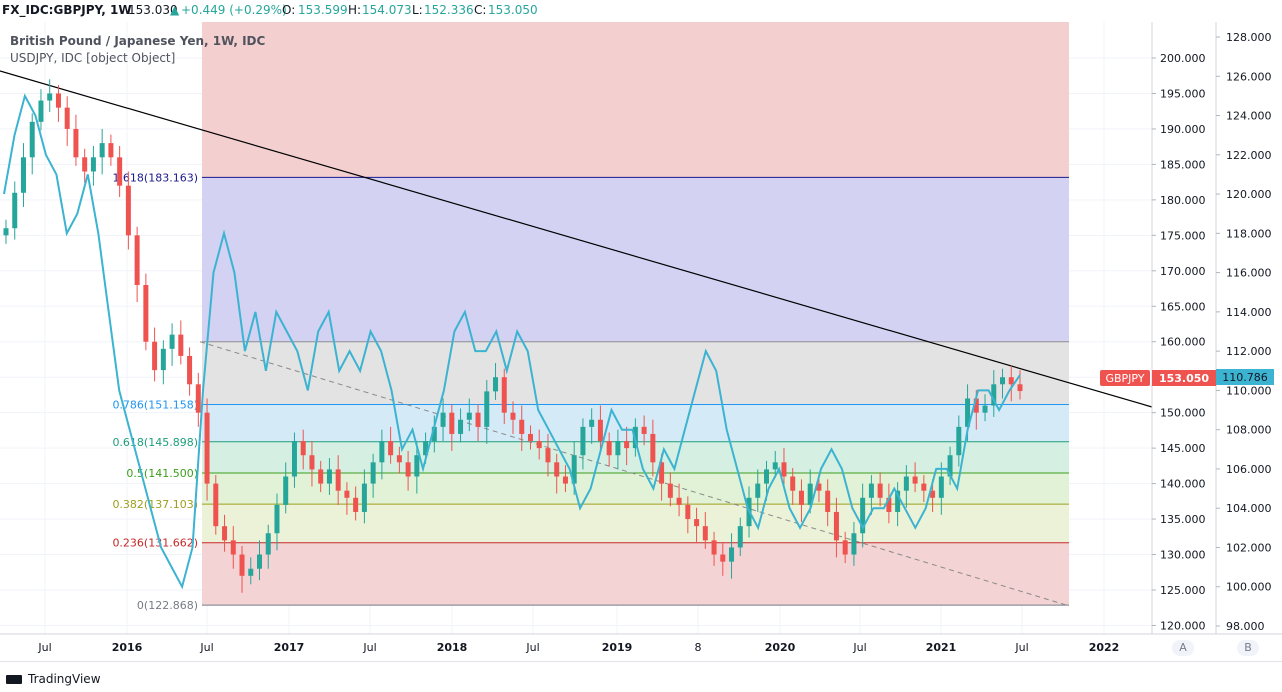  I want to click on y-tick-label: 106.000, so click(1249, 469).